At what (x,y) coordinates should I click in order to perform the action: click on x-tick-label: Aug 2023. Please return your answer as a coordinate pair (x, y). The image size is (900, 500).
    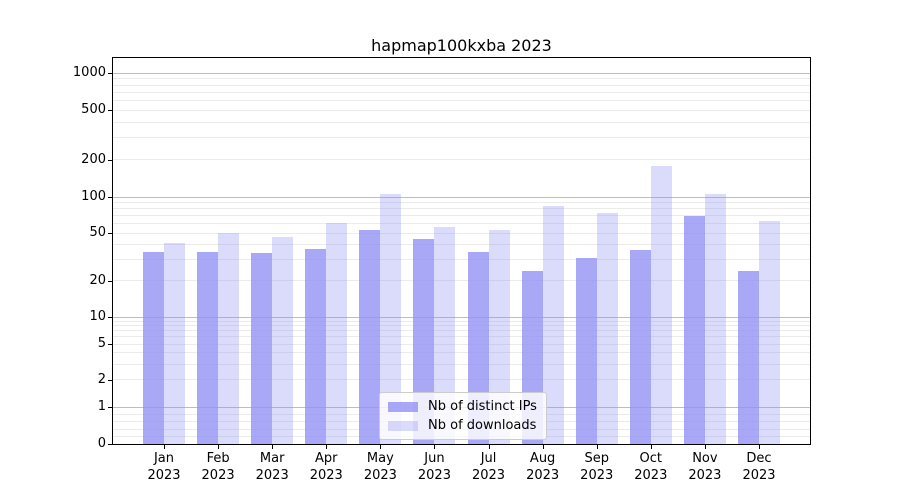
    Looking at the image, I should click on (543, 467).